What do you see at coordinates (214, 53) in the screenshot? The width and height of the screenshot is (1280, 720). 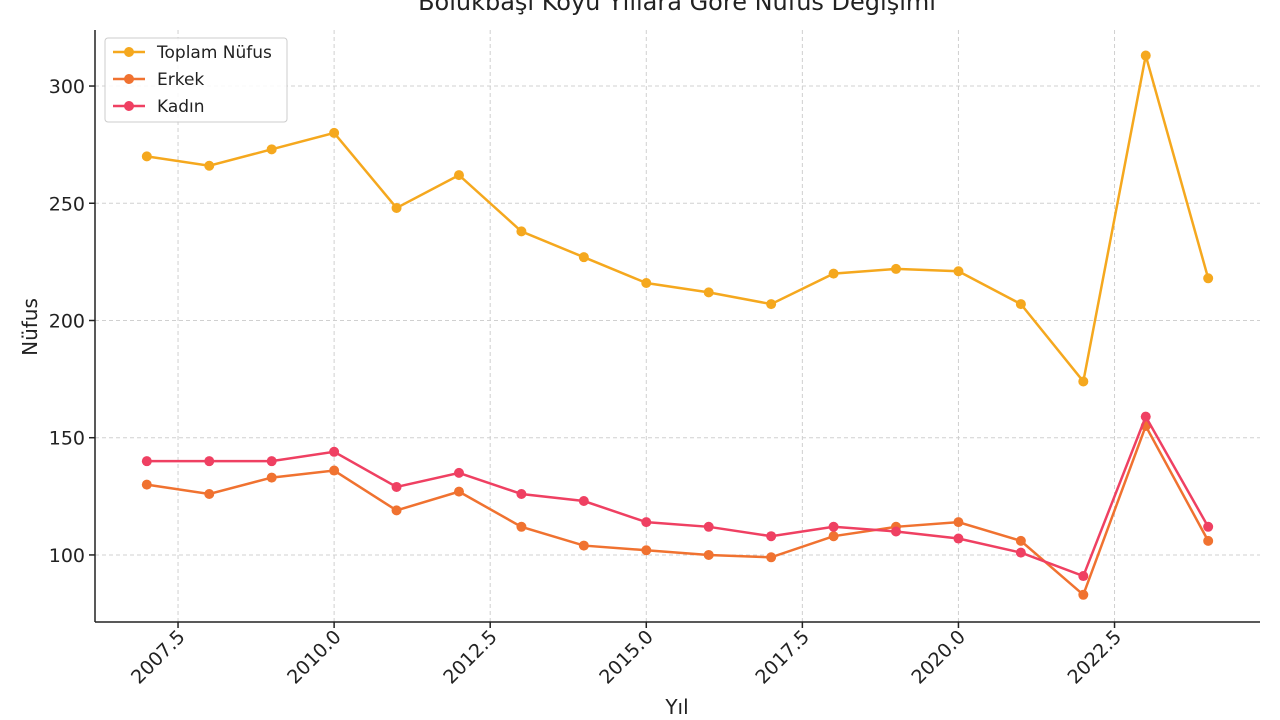 I see `legend-label: Toplam Nüfus` at bounding box center [214, 53].